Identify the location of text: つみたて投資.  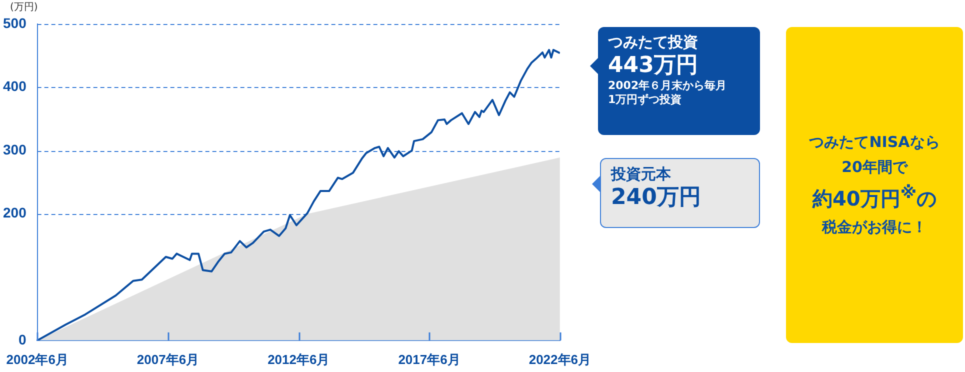
(653, 42).